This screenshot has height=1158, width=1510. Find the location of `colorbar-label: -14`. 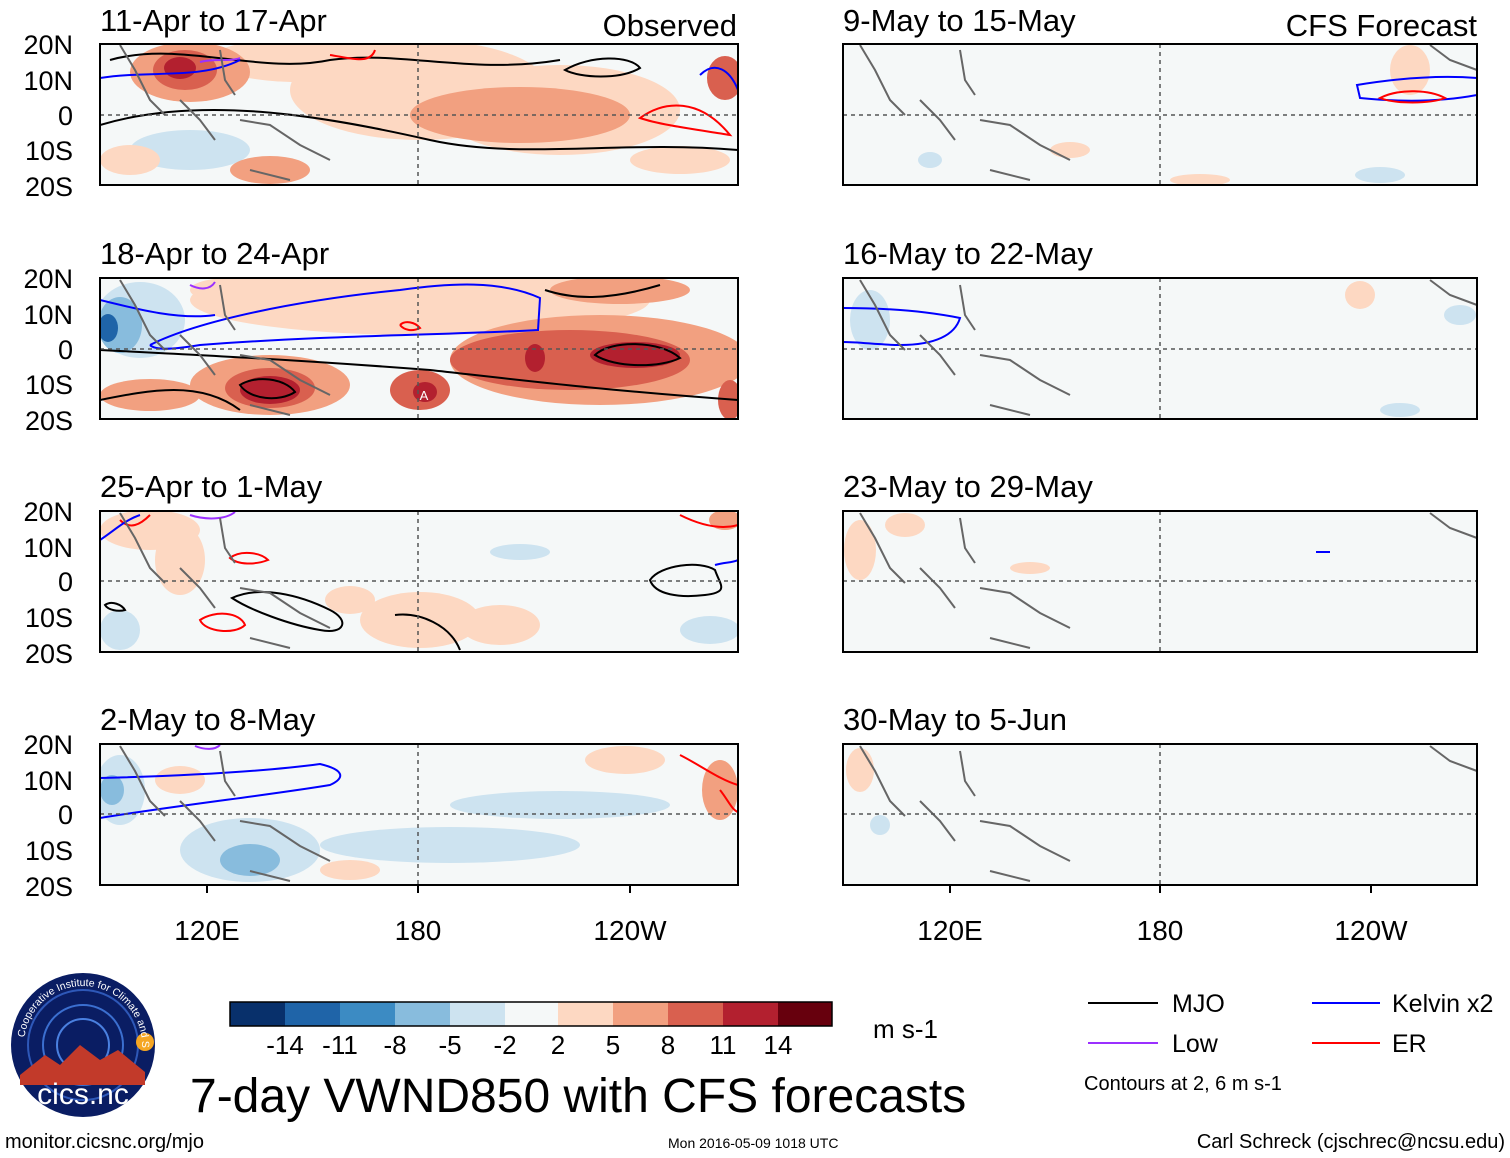

colorbar-label: -14 is located at coordinates (285, 1045).